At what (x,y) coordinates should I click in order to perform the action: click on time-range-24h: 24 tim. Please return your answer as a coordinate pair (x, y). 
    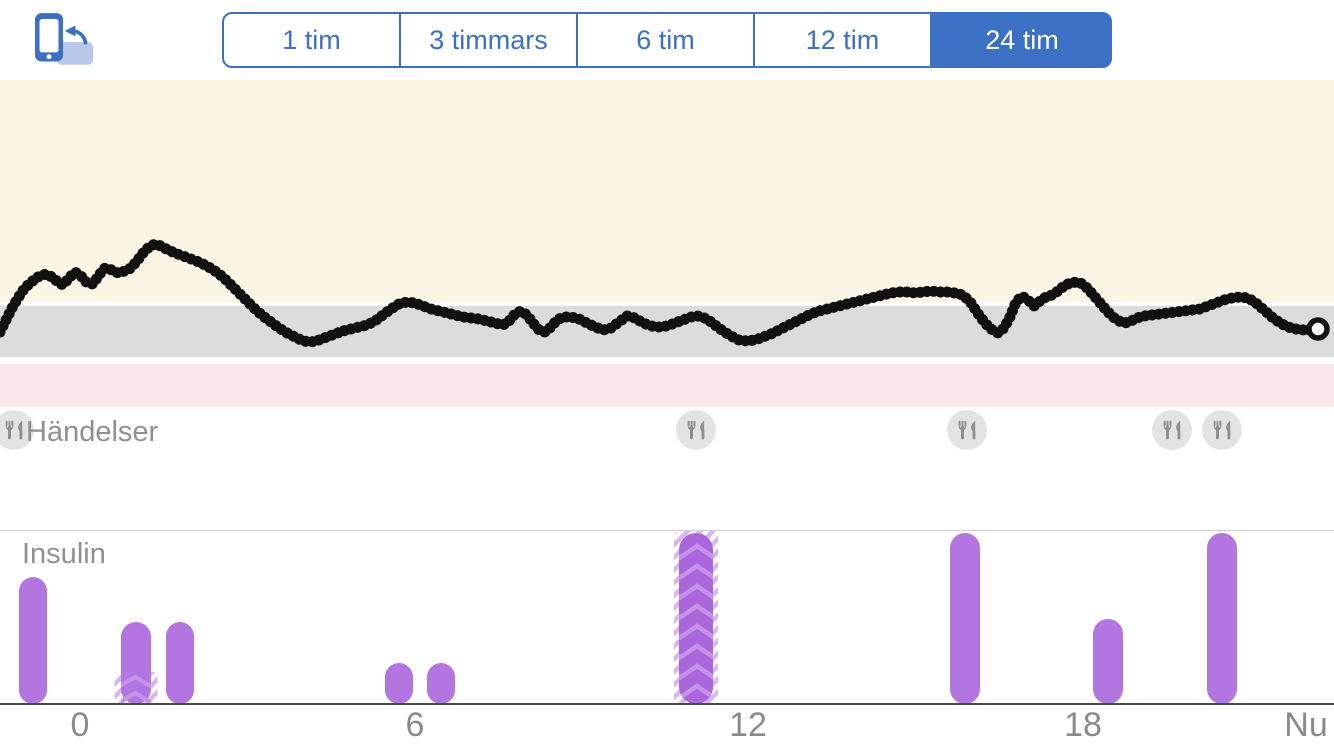
    Looking at the image, I should click on (1022, 40).